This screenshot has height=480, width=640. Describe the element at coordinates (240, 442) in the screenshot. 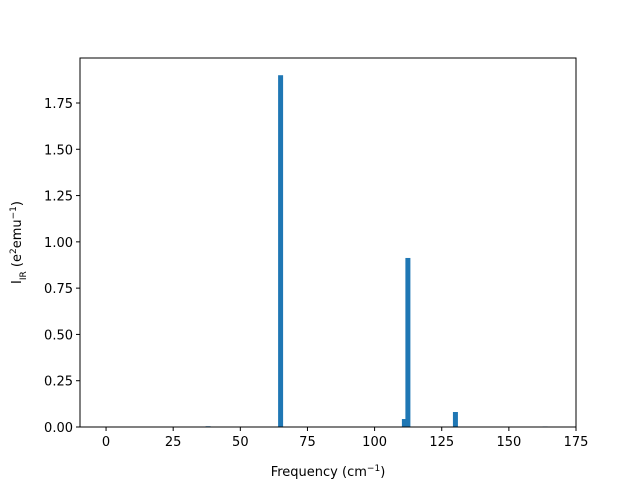

I see `x-tick-label: 50` at that location.